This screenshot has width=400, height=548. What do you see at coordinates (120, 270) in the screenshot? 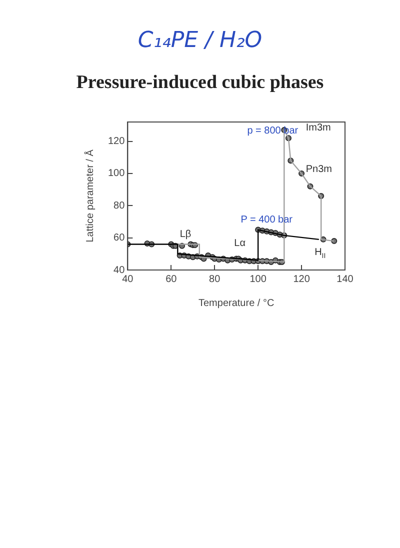
I see `y-tick-label: 40` at bounding box center [120, 270].